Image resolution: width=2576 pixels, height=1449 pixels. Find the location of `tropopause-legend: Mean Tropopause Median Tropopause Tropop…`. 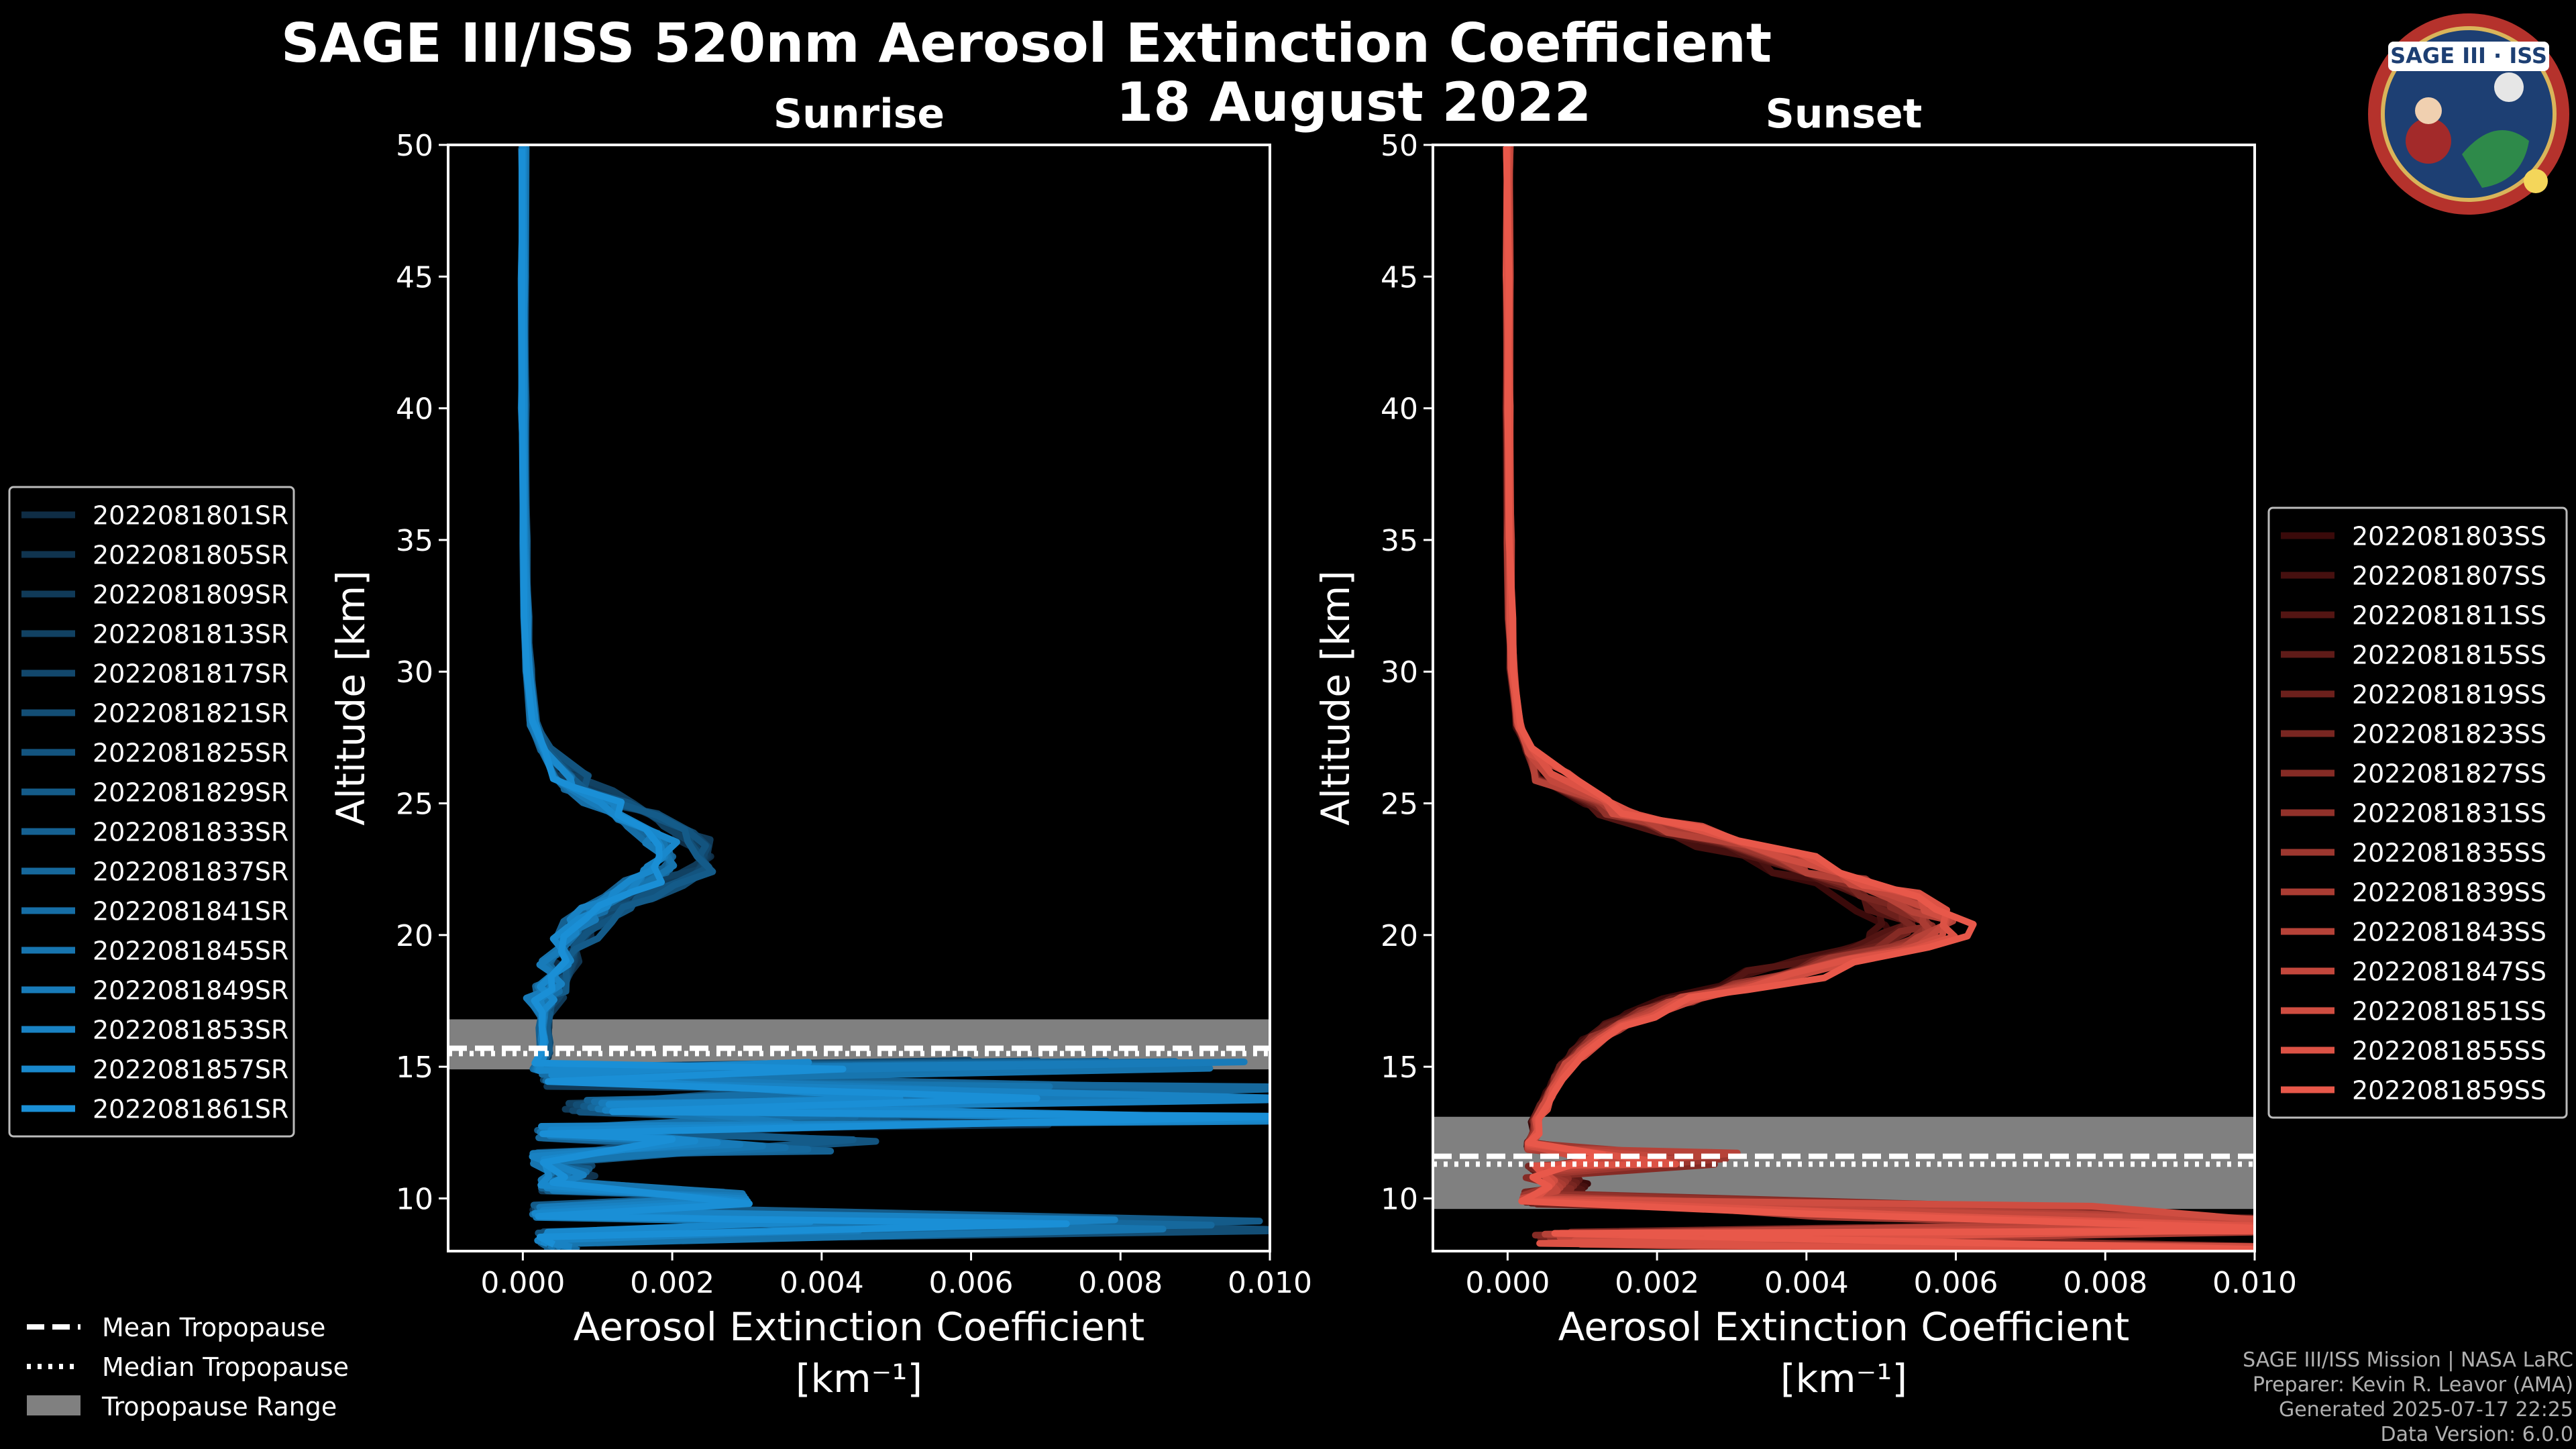

tropopause-legend: Mean Tropopause Median Tropopause Tropop… is located at coordinates (188, 1367).